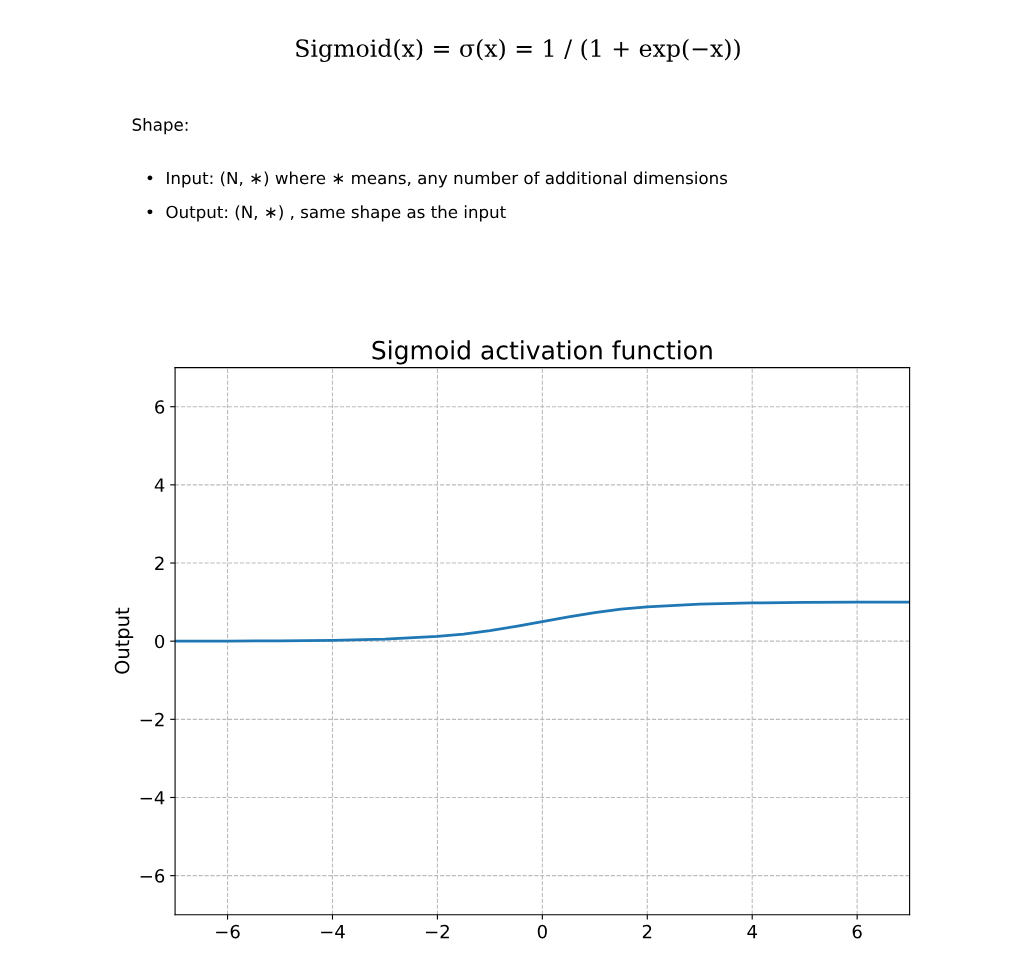 The height and width of the screenshot is (970, 1036). What do you see at coordinates (752, 931) in the screenshot?
I see `x-tick-label: 4` at bounding box center [752, 931].